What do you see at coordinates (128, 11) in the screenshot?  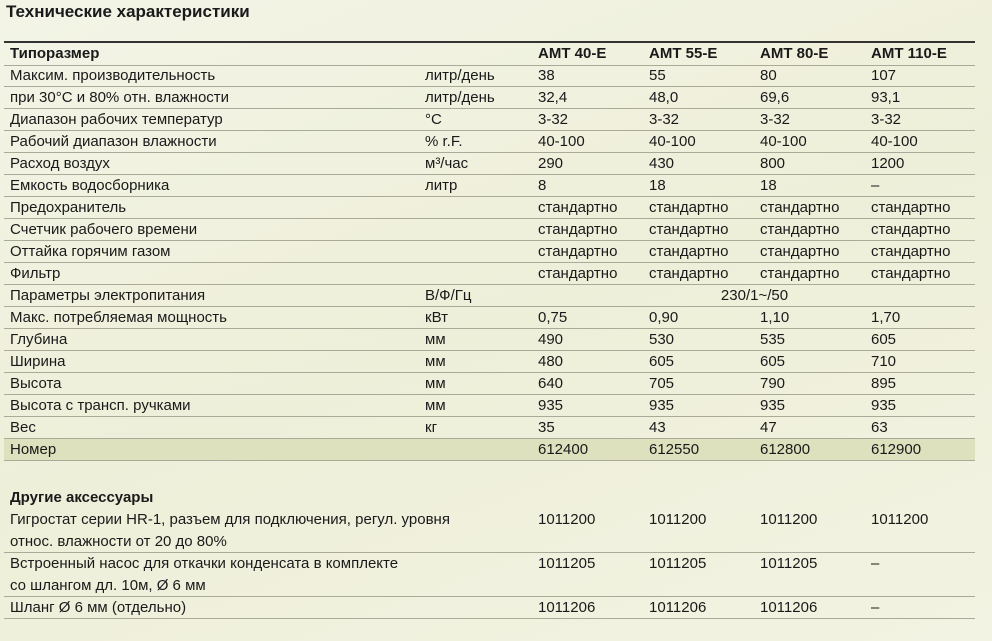 I see `title: Технические характеристики` at bounding box center [128, 11].